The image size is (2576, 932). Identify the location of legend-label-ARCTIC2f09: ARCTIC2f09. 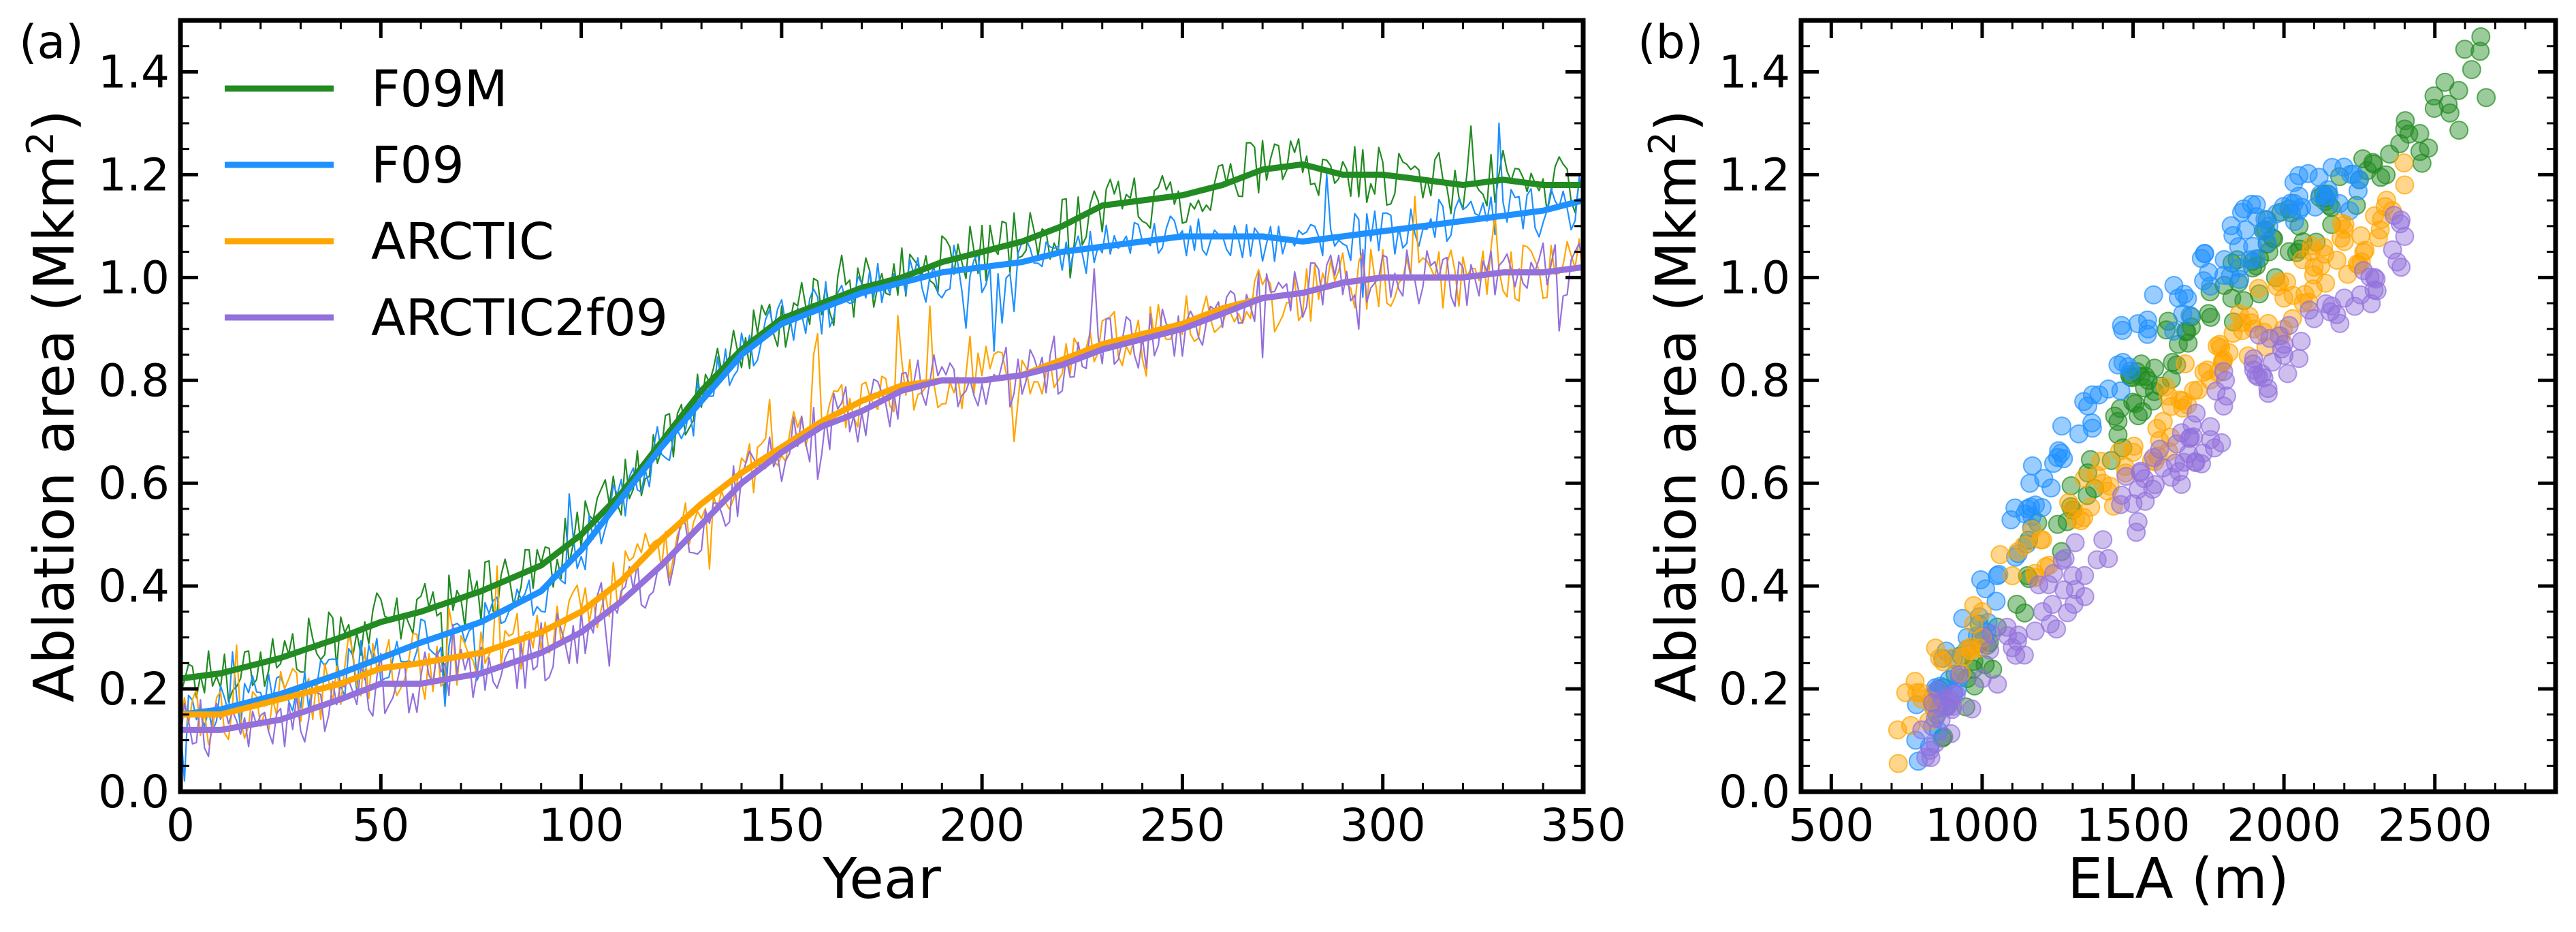
(519, 318).